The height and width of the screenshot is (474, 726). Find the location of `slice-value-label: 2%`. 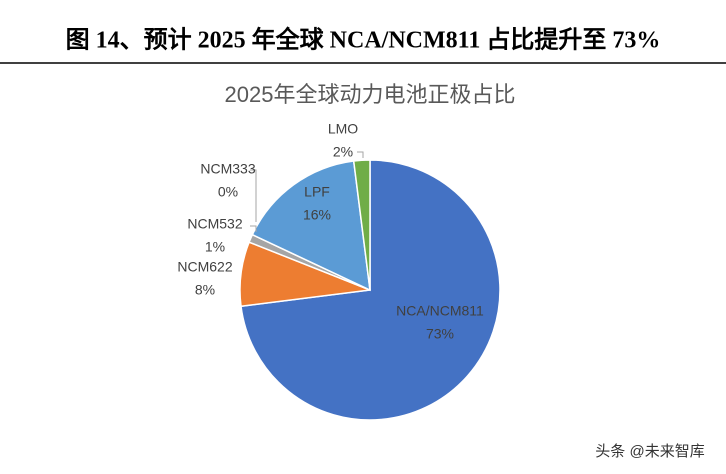

slice-value-label: 2% is located at coordinates (343, 152).